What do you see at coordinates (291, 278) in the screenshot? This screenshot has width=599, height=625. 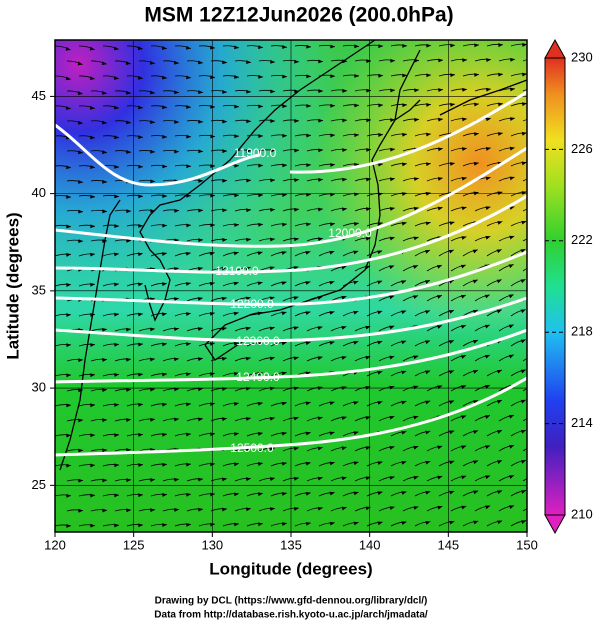 I see `contour-line` at bounding box center [291, 278].